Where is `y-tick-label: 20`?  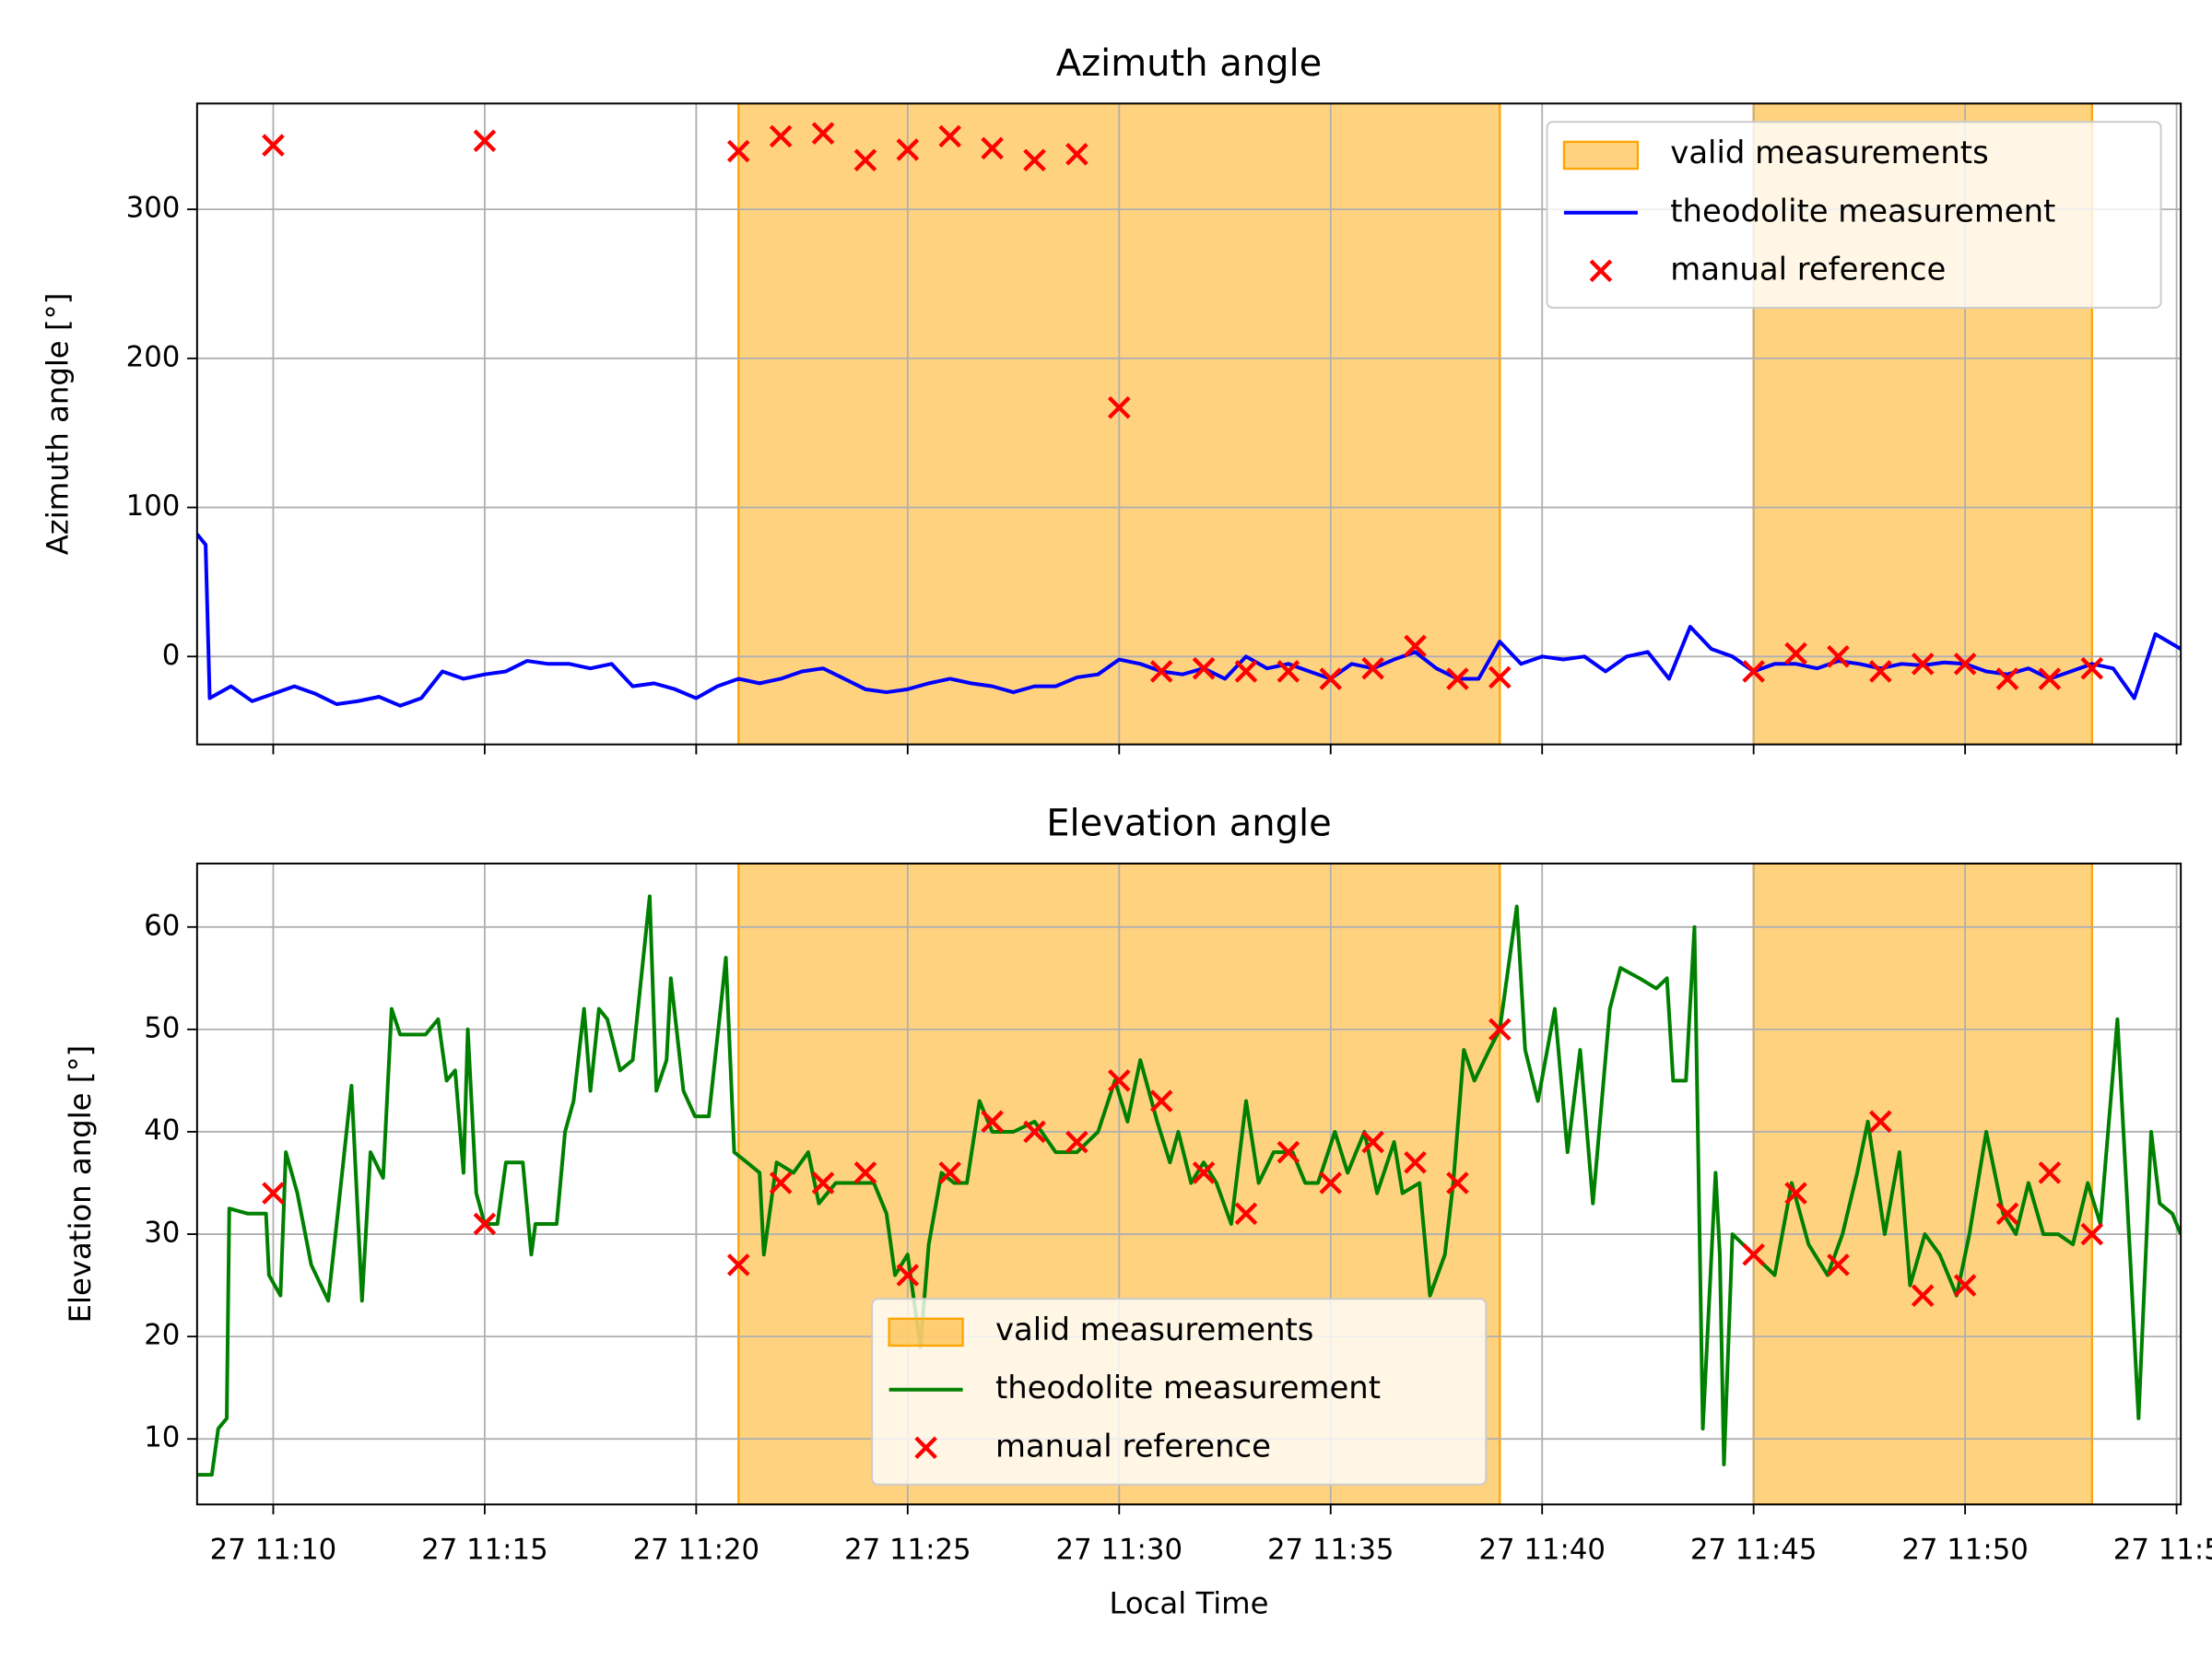
y-tick-label: 20 is located at coordinates (162, 1335).